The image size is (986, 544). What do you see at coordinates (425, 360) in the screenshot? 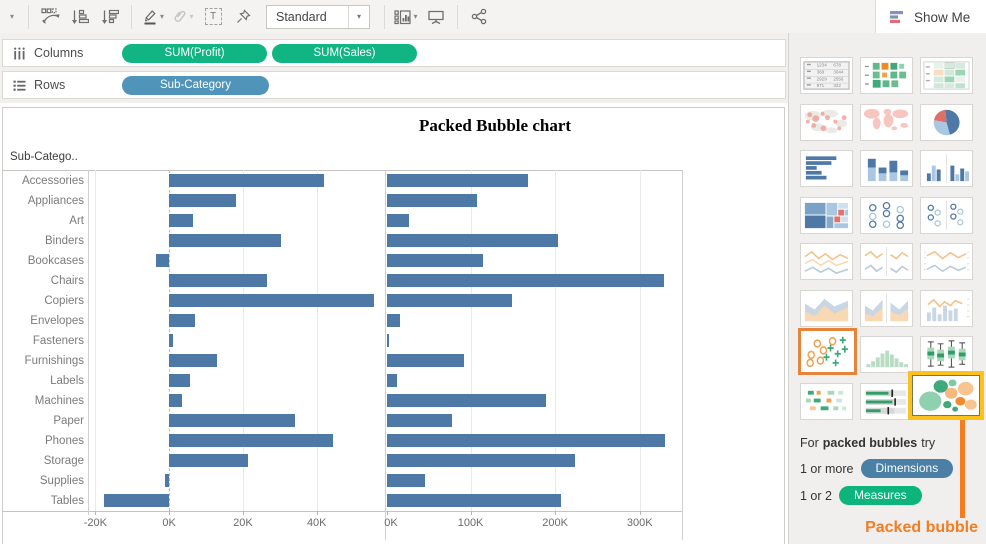
I see `bar-sumsales-furnishings` at bounding box center [425, 360].